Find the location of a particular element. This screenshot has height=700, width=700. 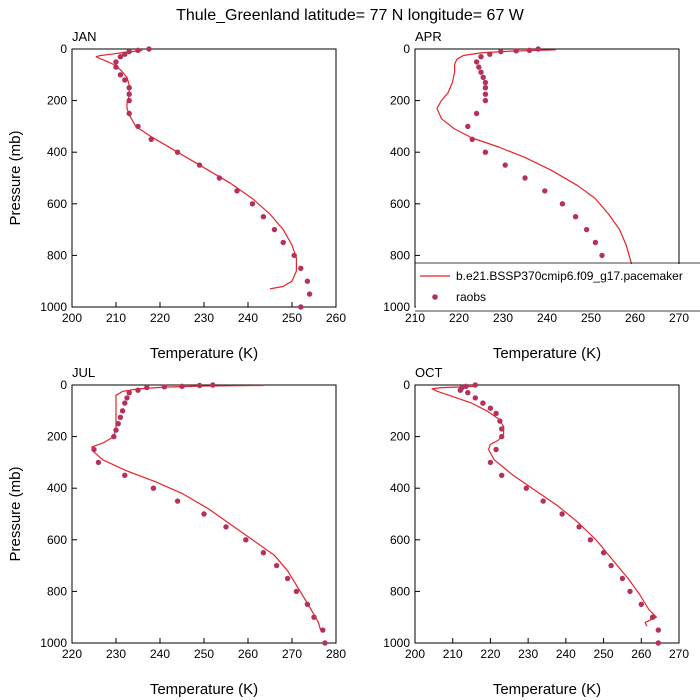

x-axis-label: Temperature (K) is located at coordinates (204, 689).